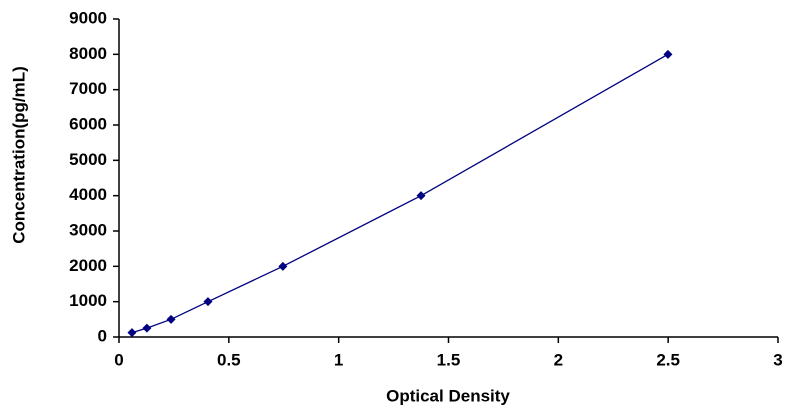 The height and width of the screenshot is (413, 797). Describe the element at coordinates (449, 359) in the screenshot. I see `x-tick-label: 1.5` at that location.